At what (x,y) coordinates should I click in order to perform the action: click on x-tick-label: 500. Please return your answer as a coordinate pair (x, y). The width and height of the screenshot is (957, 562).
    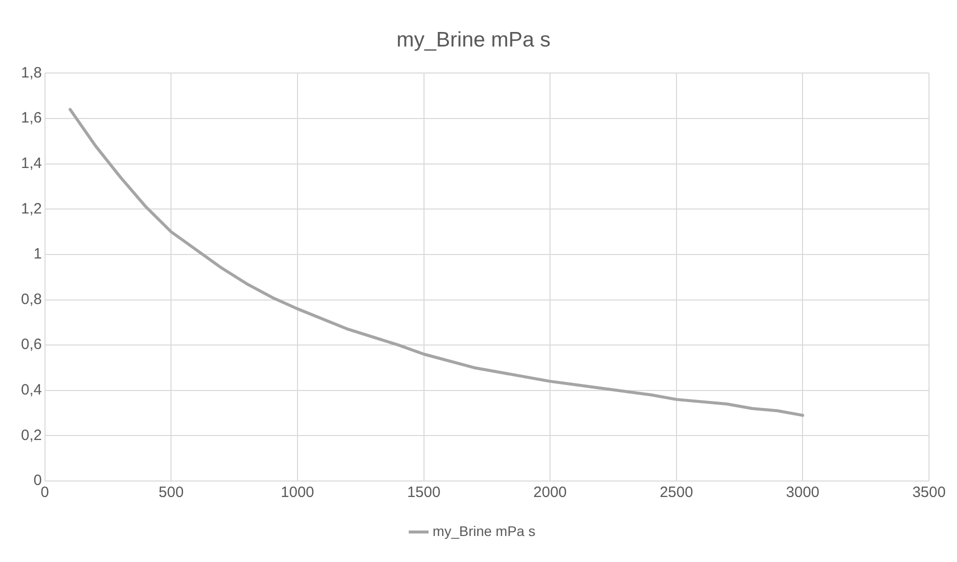
    Looking at the image, I should click on (171, 493).